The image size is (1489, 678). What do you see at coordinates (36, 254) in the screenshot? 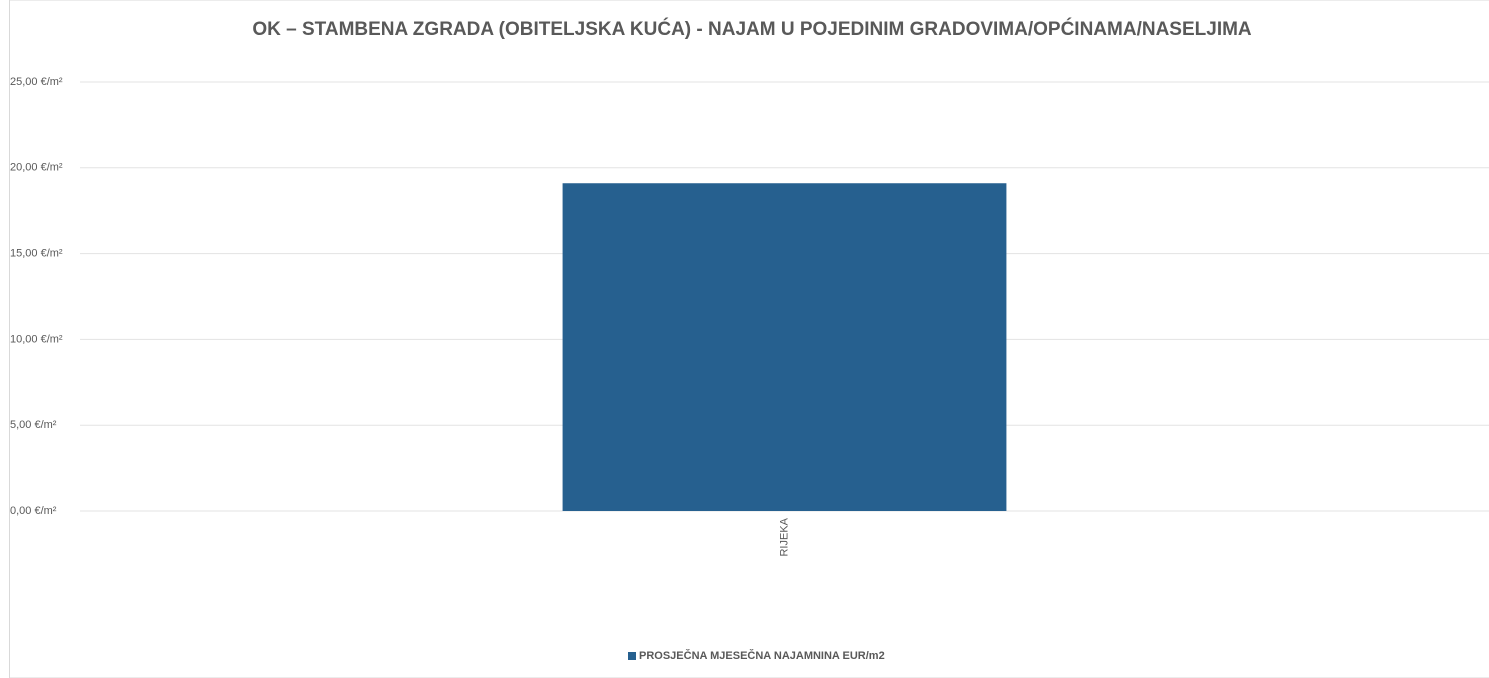
I see `y-tick-label: 15,00 €/m²` at bounding box center [36, 254].